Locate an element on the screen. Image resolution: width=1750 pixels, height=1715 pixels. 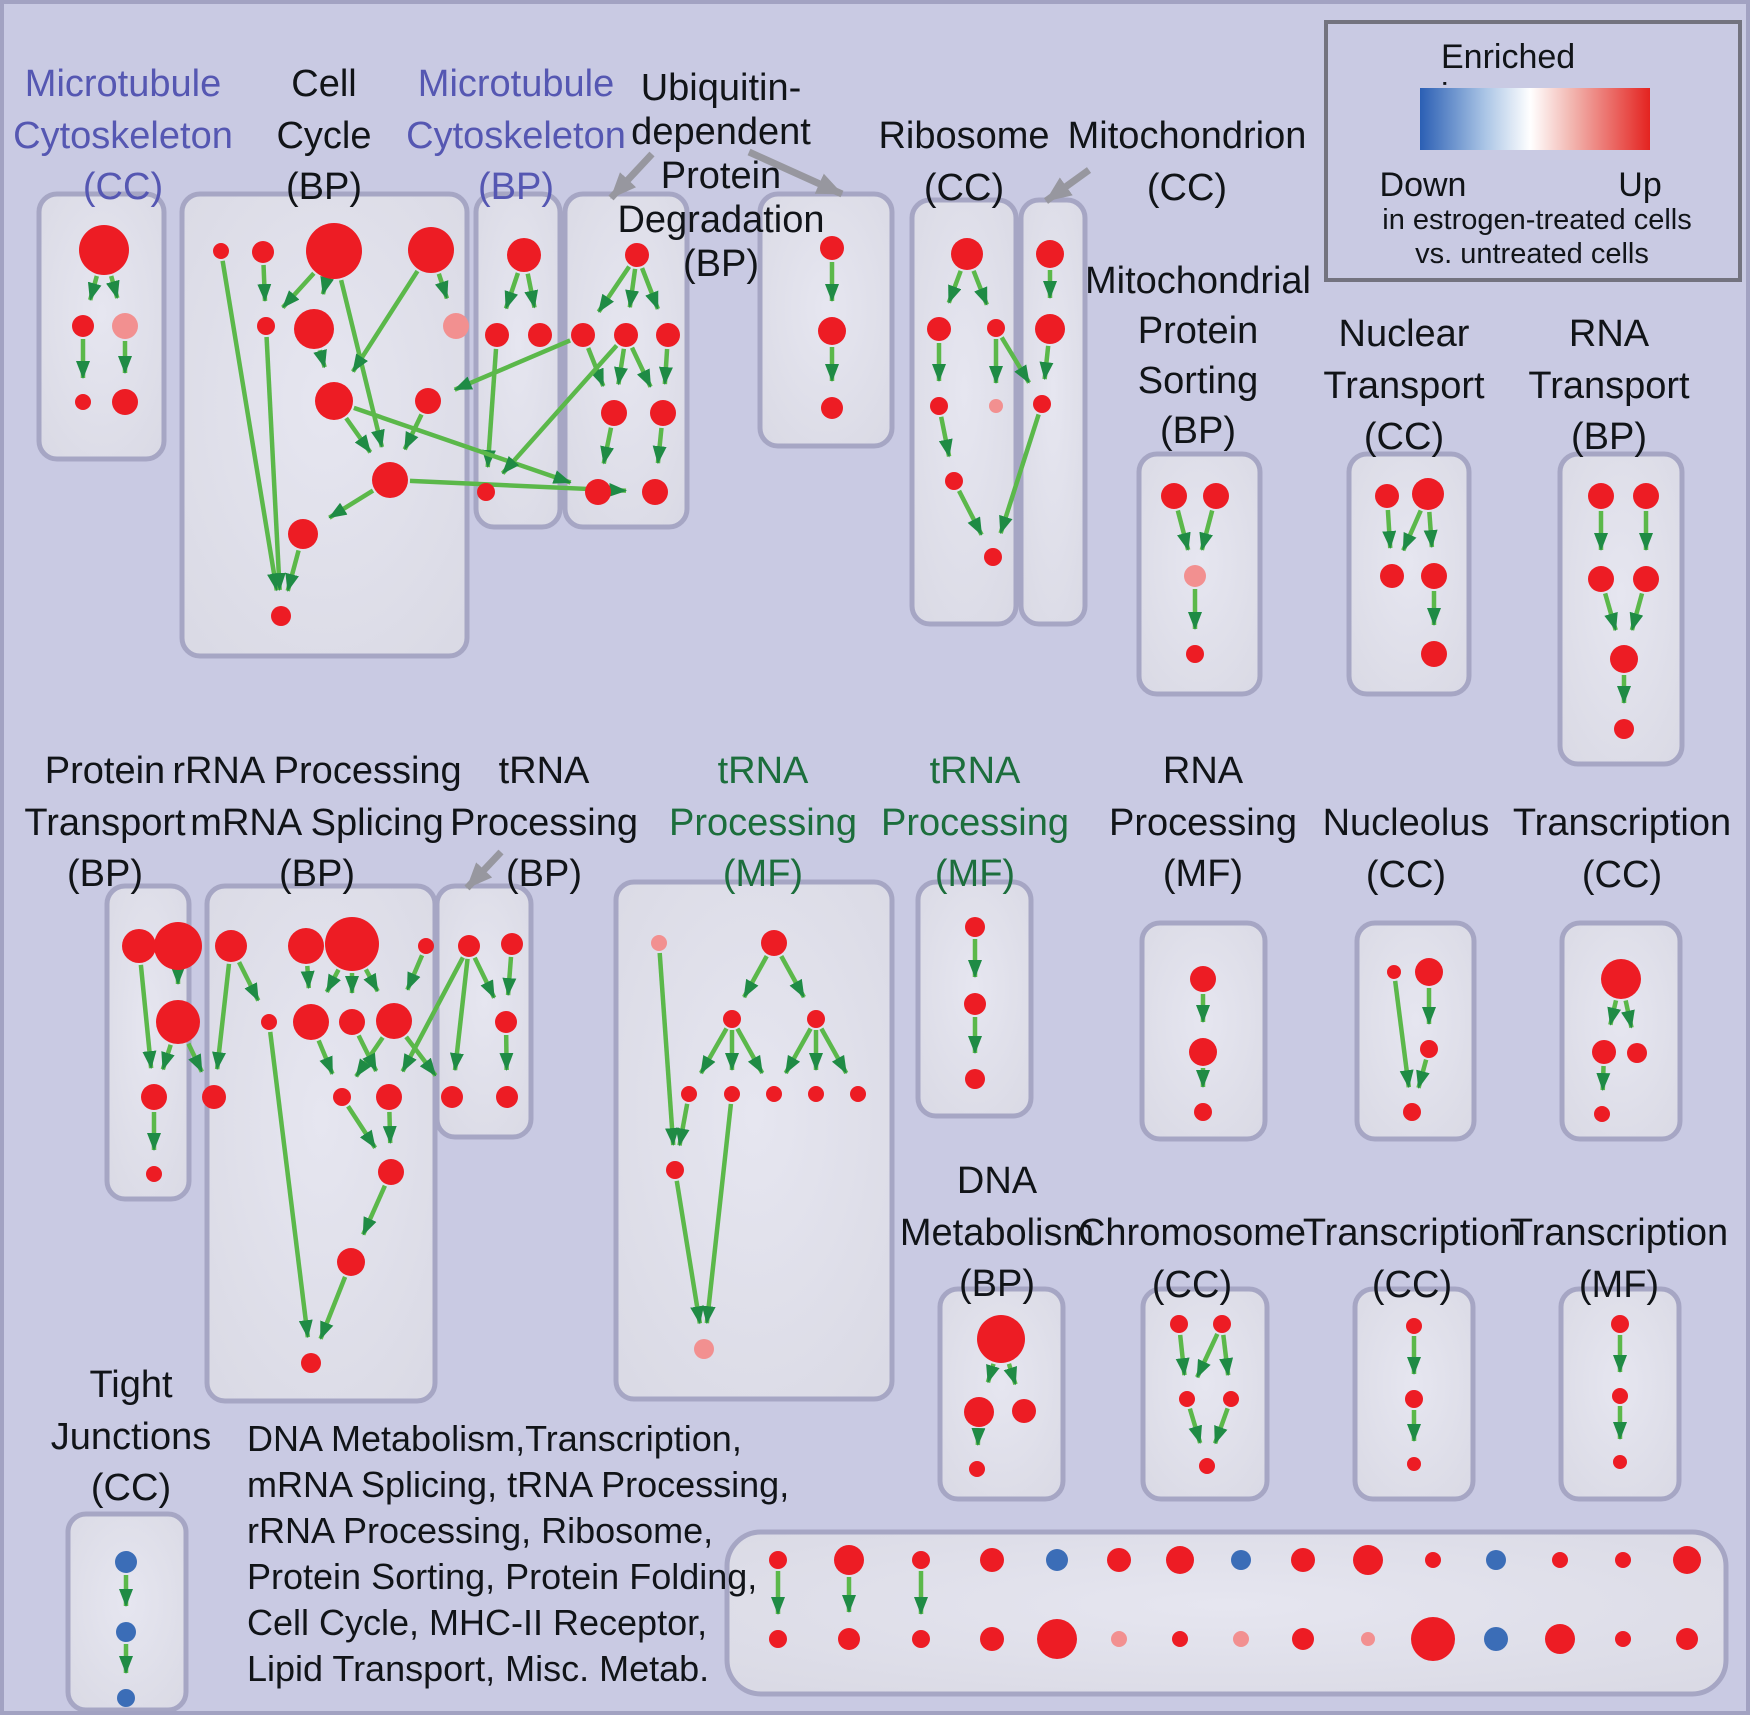
rna-transport-box is located at coordinates (1621, 609).